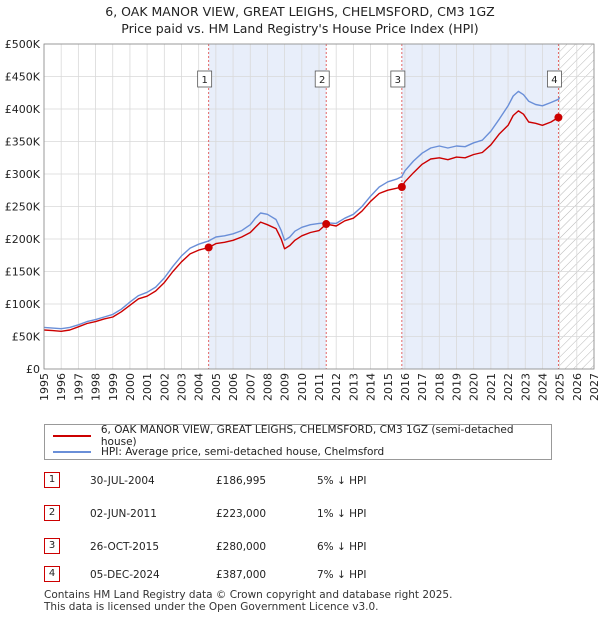 The height and width of the screenshot is (620, 600). I want to click on sale-badge: 4, so click(52, 574).